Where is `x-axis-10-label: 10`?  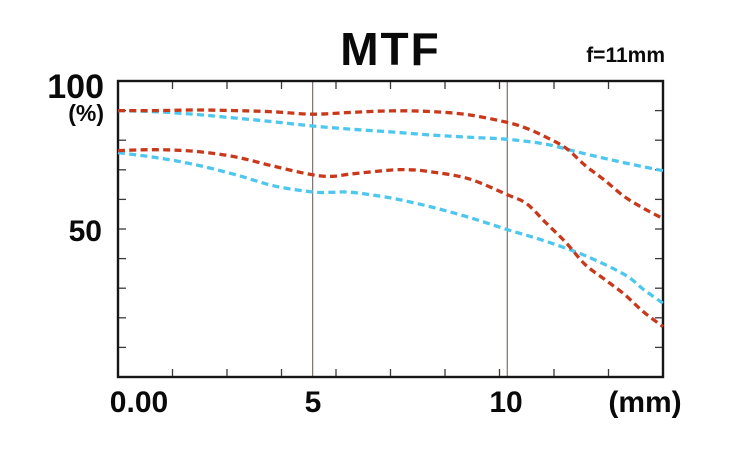 x-axis-10-label: 10 is located at coordinates (506, 402).